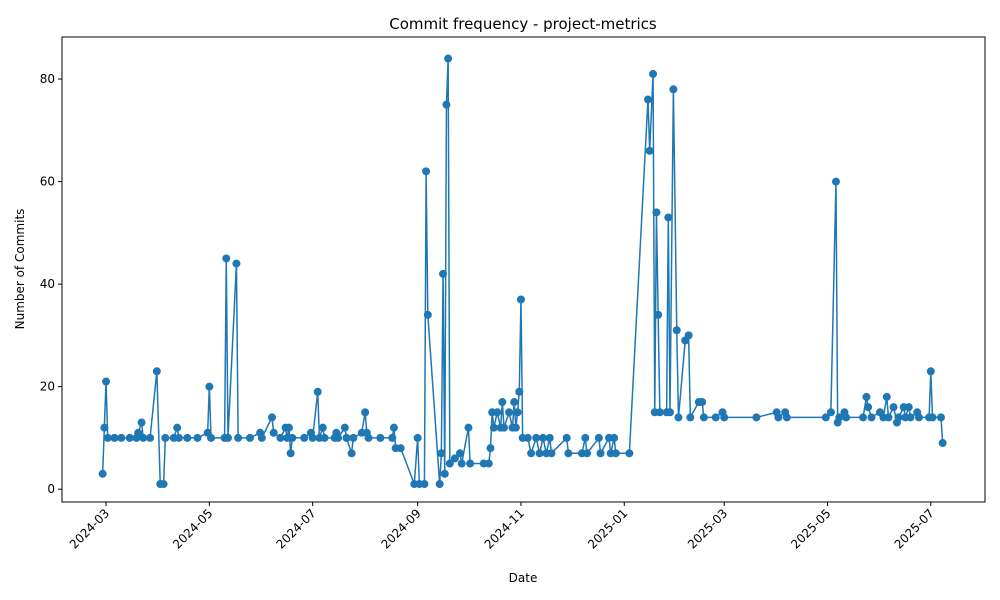 The image size is (1000, 600). I want to click on y-tick-label: 20, so click(47, 387).